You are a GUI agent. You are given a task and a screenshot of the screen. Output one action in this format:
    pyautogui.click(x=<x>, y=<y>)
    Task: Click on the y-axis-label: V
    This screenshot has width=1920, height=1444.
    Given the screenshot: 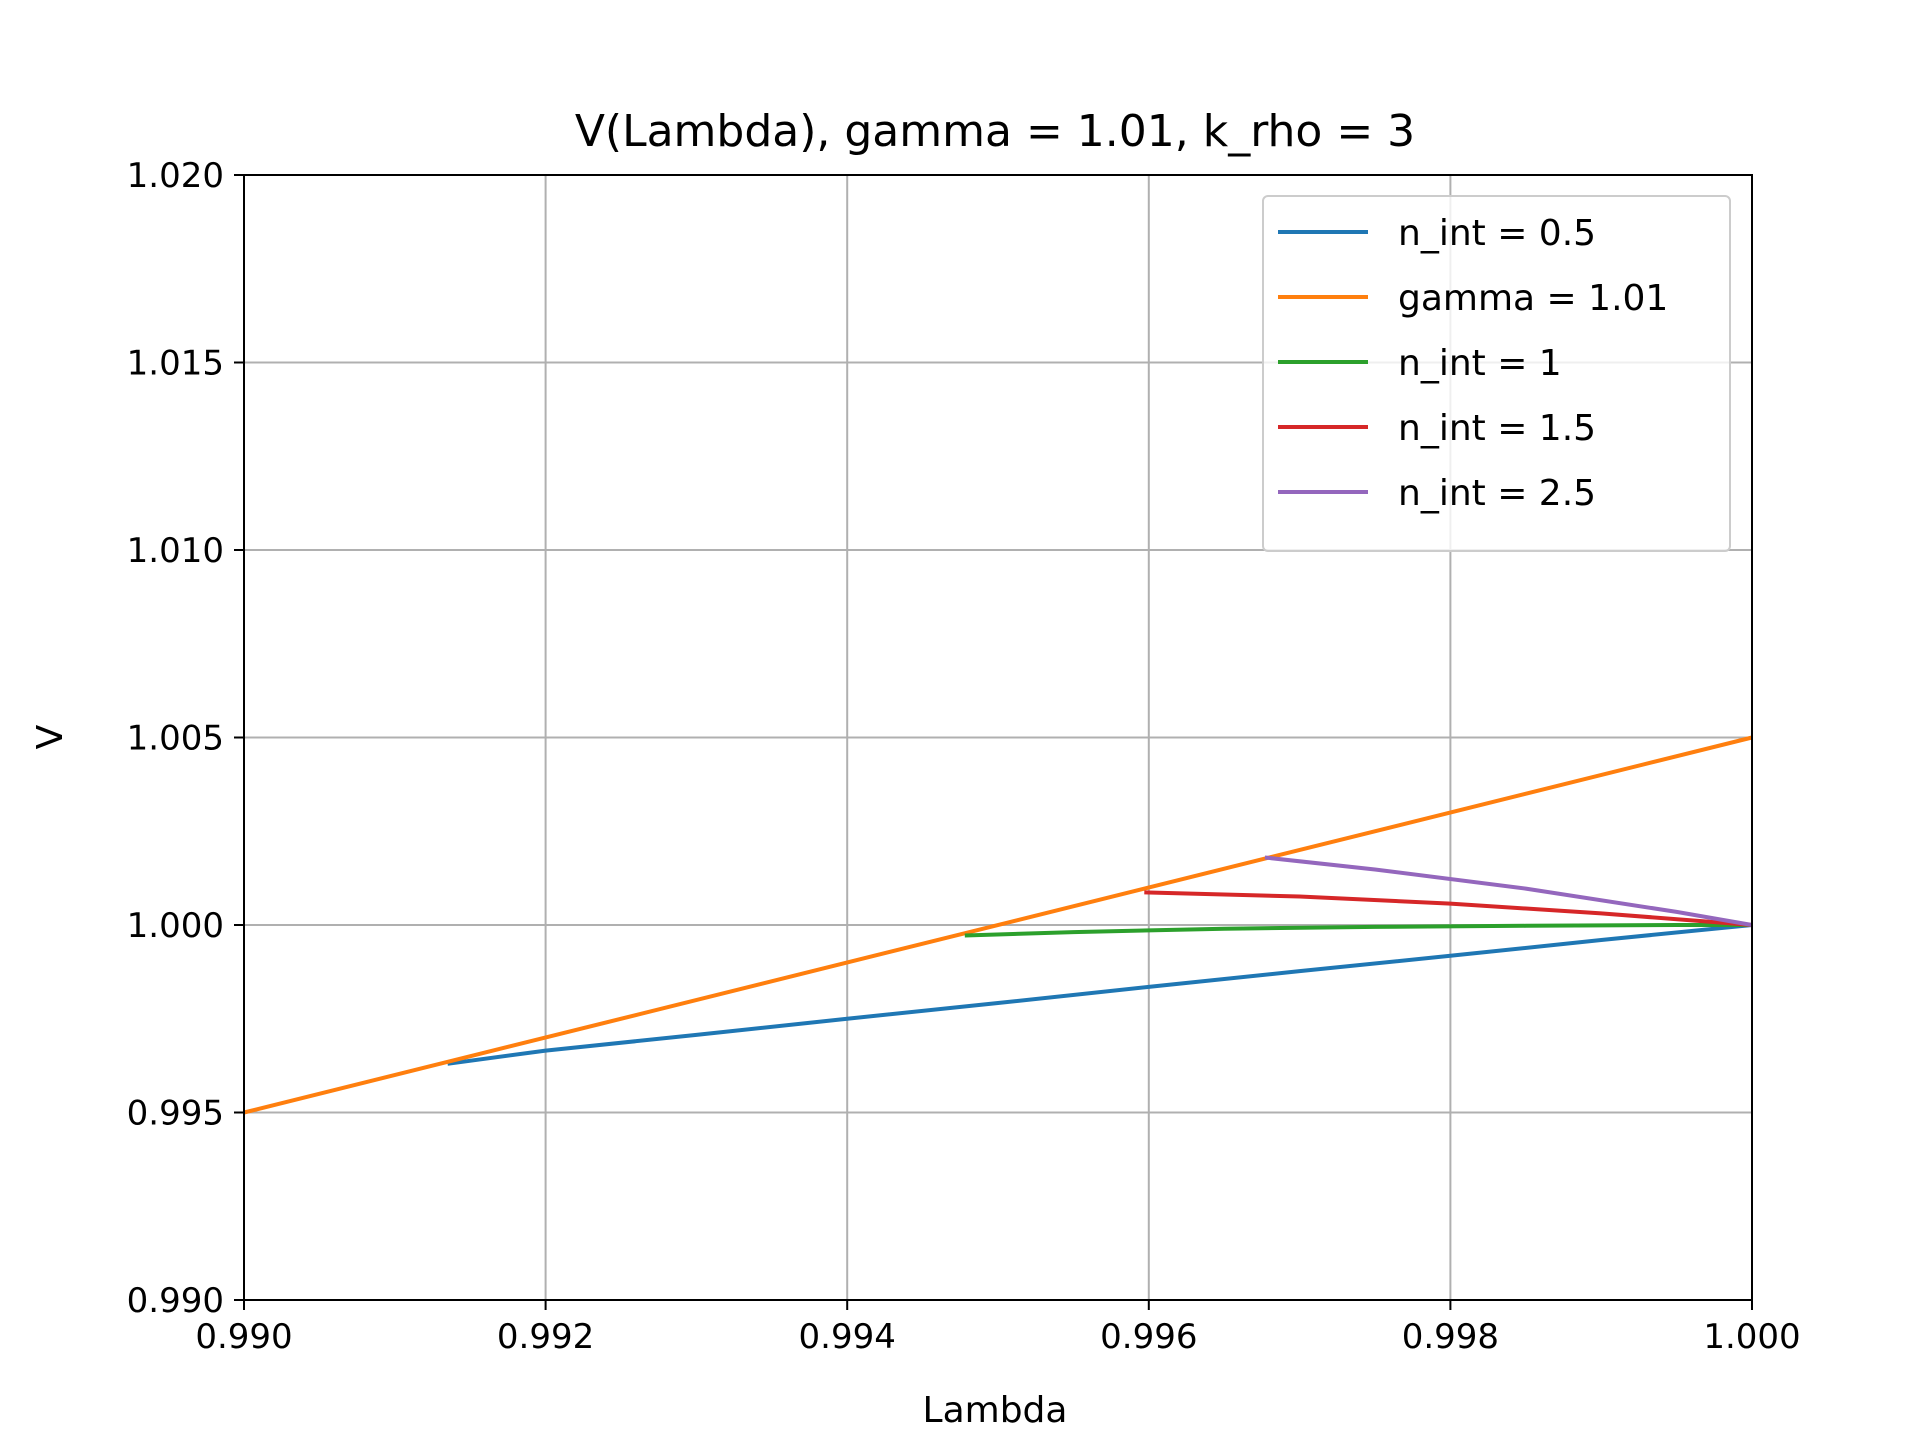 What is the action you would take?
    pyautogui.click(x=50, y=736)
    